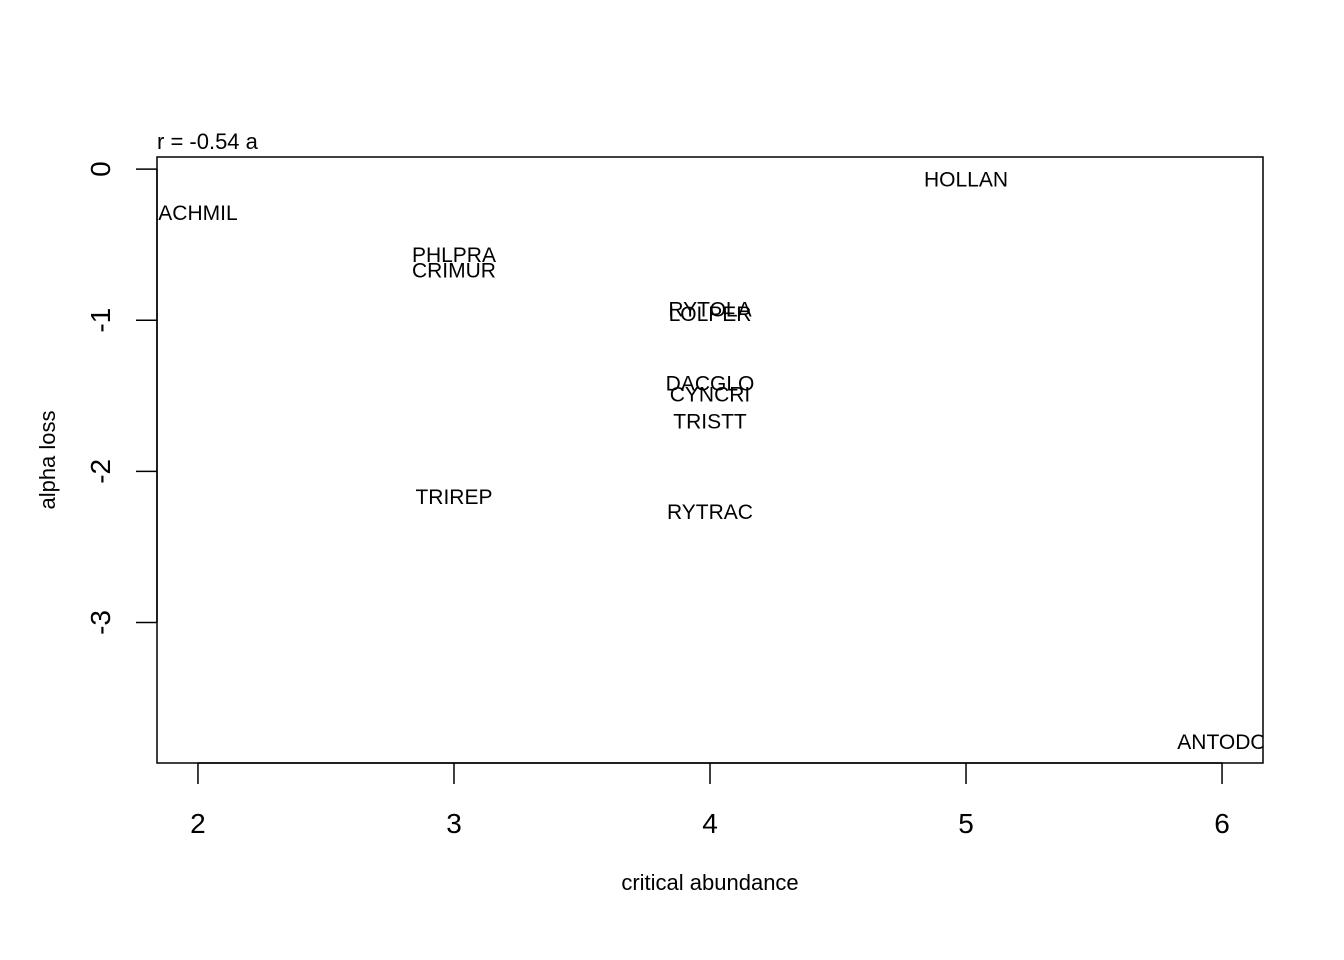  What do you see at coordinates (453, 497) in the screenshot?
I see `point-label: TRIREP` at bounding box center [453, 497].